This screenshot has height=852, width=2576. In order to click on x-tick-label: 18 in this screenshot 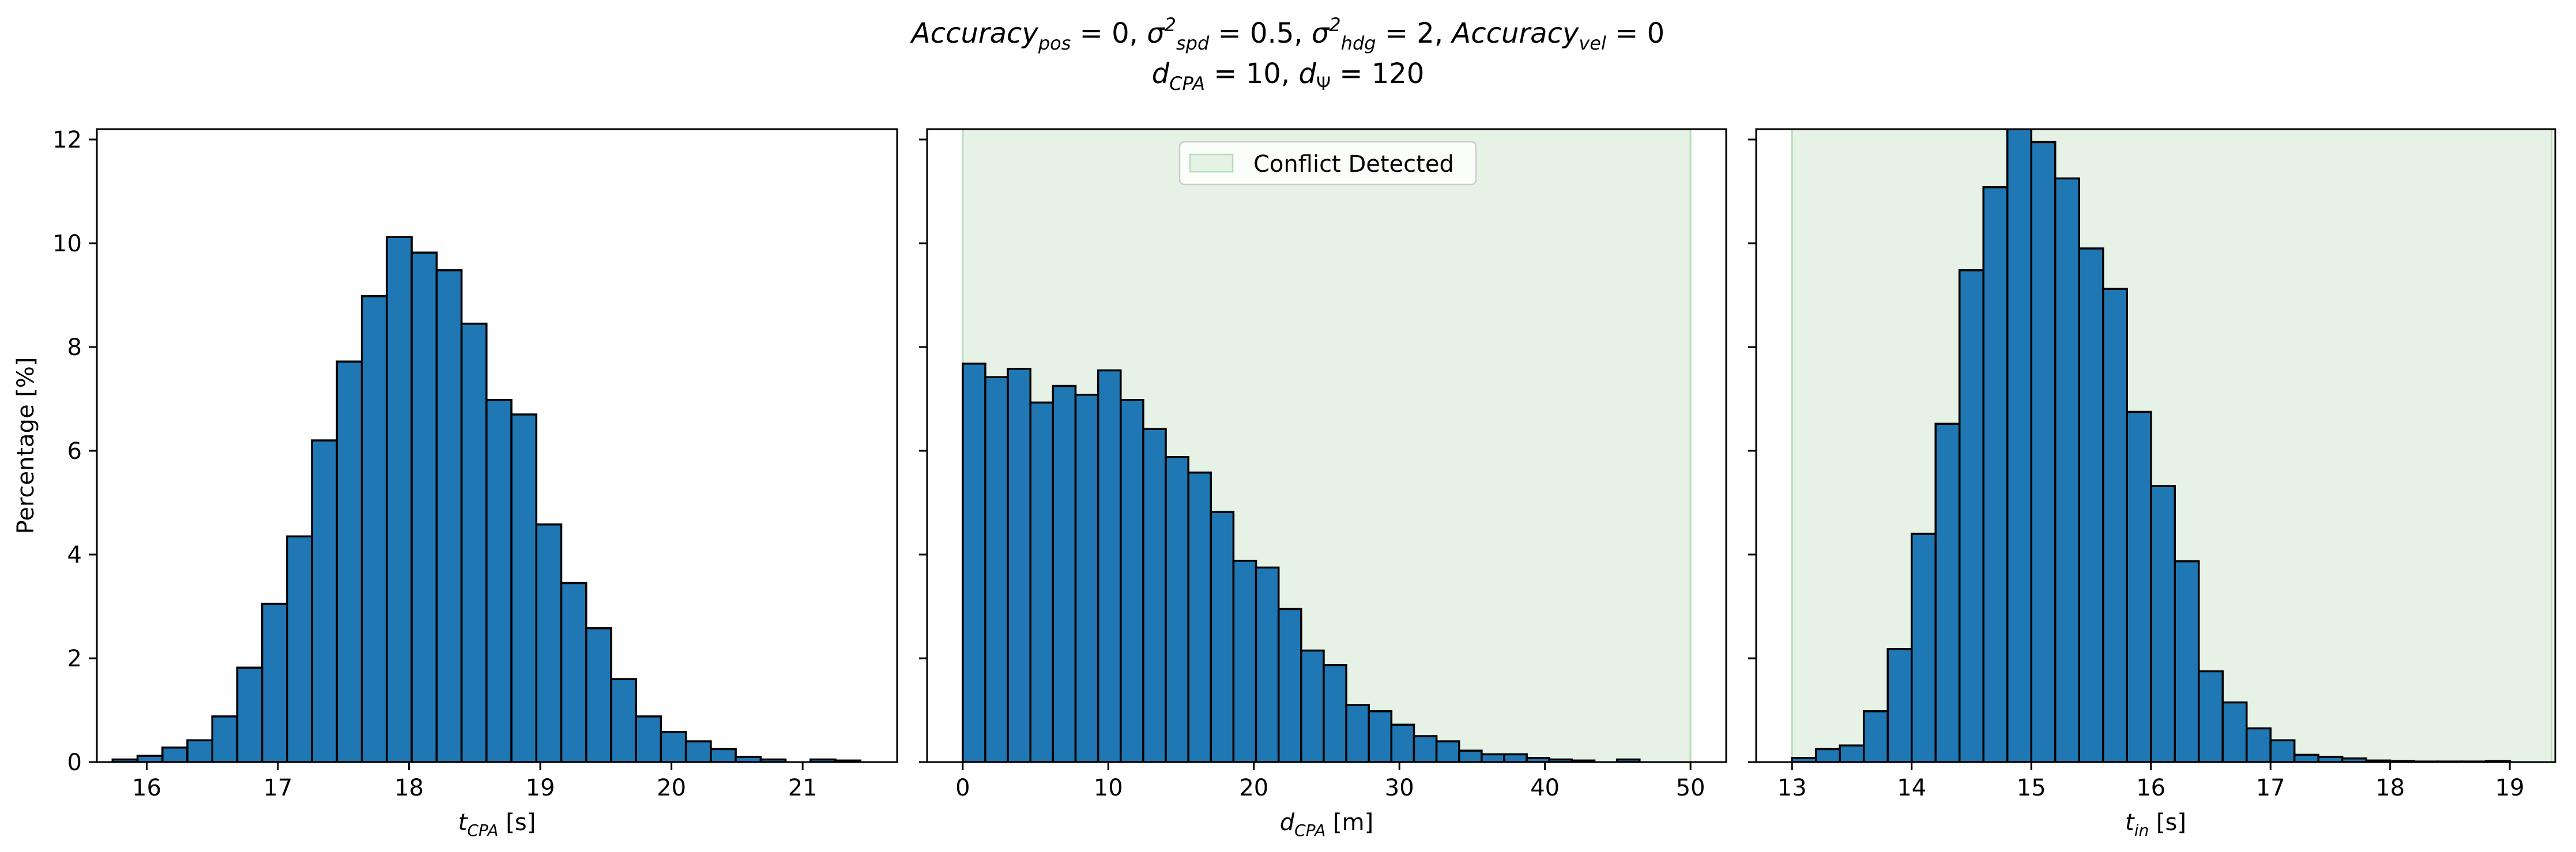, I will do `click(409, 788)`.